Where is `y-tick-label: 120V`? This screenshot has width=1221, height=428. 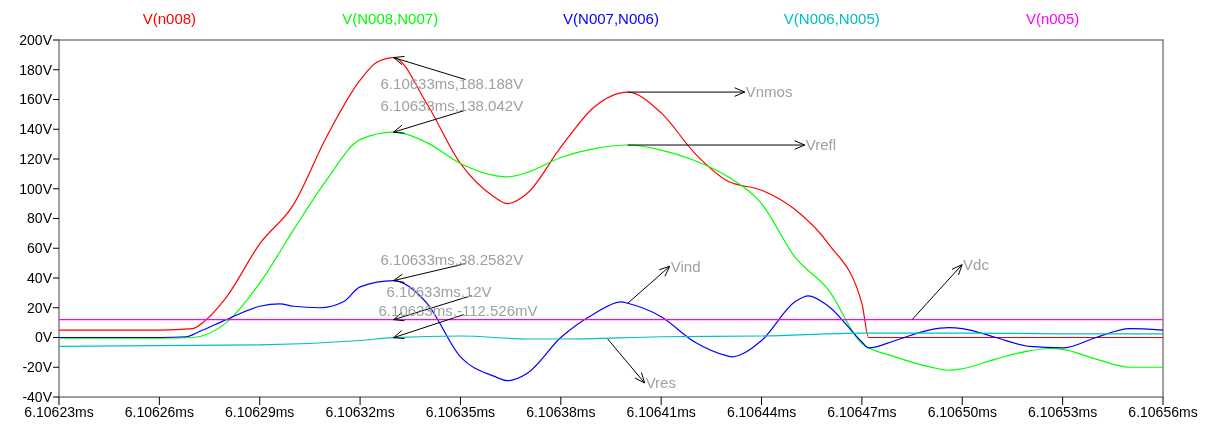
y-tick-label: 120V is located at coordinates (36, 158).